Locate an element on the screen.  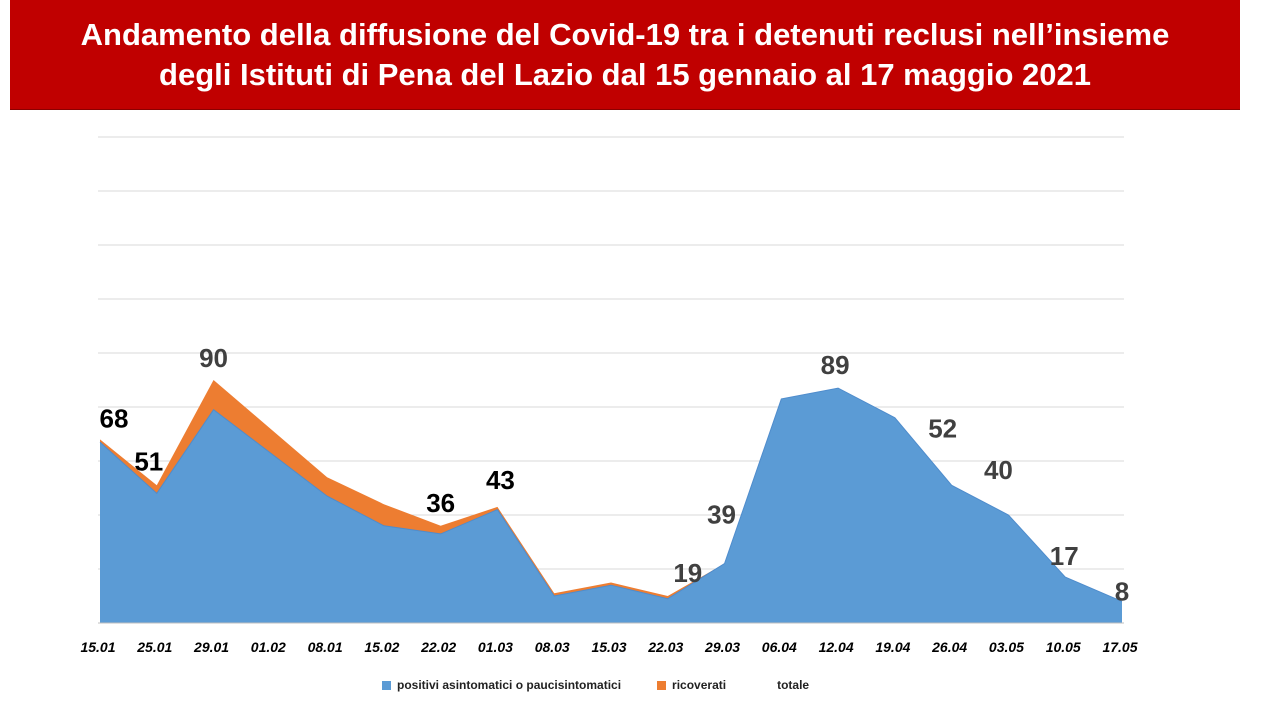
legend-swatch-asintomatici is located at coordinates (386, 685).